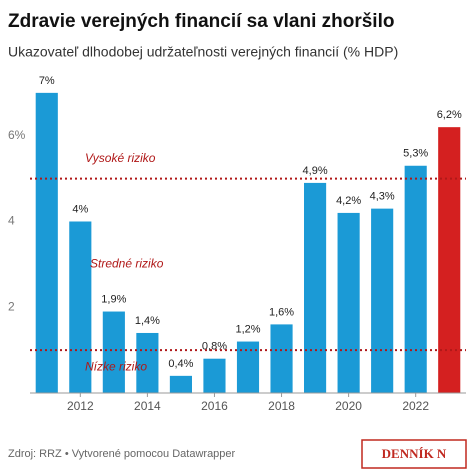 This screenshot has width=474, height=474. Describe the element at coordinates (11, 221) in the screenshot. I see `y-tick-label: 4` at that location.